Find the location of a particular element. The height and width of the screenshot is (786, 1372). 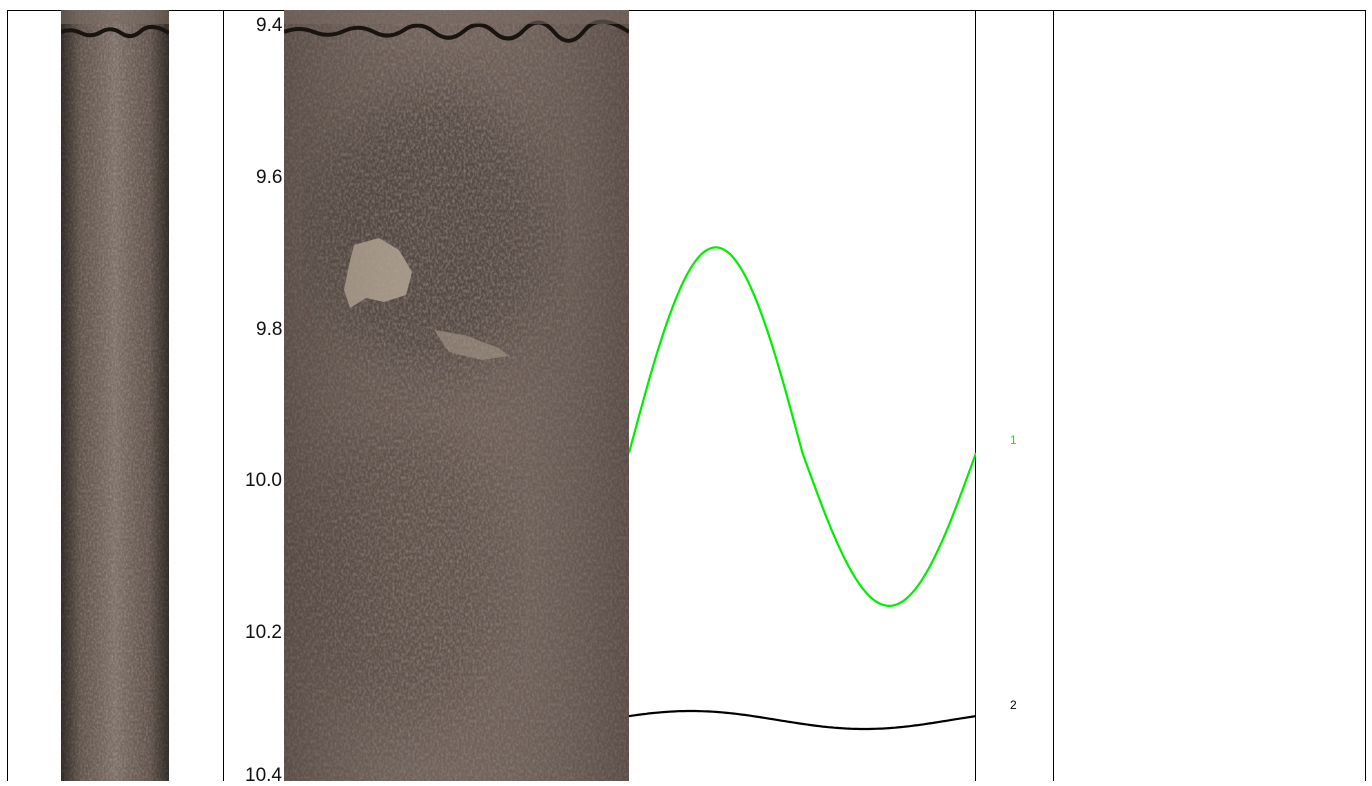

curve-1-label: 1 is located at coordinates (1013, 440).